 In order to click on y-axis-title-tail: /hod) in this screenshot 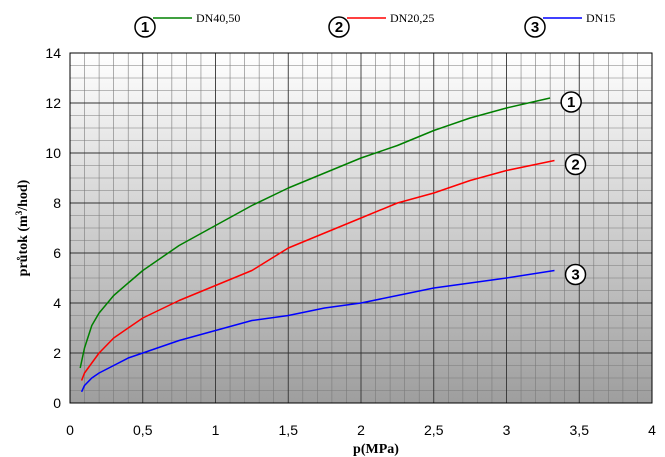, I will do `click(23, 195)`.